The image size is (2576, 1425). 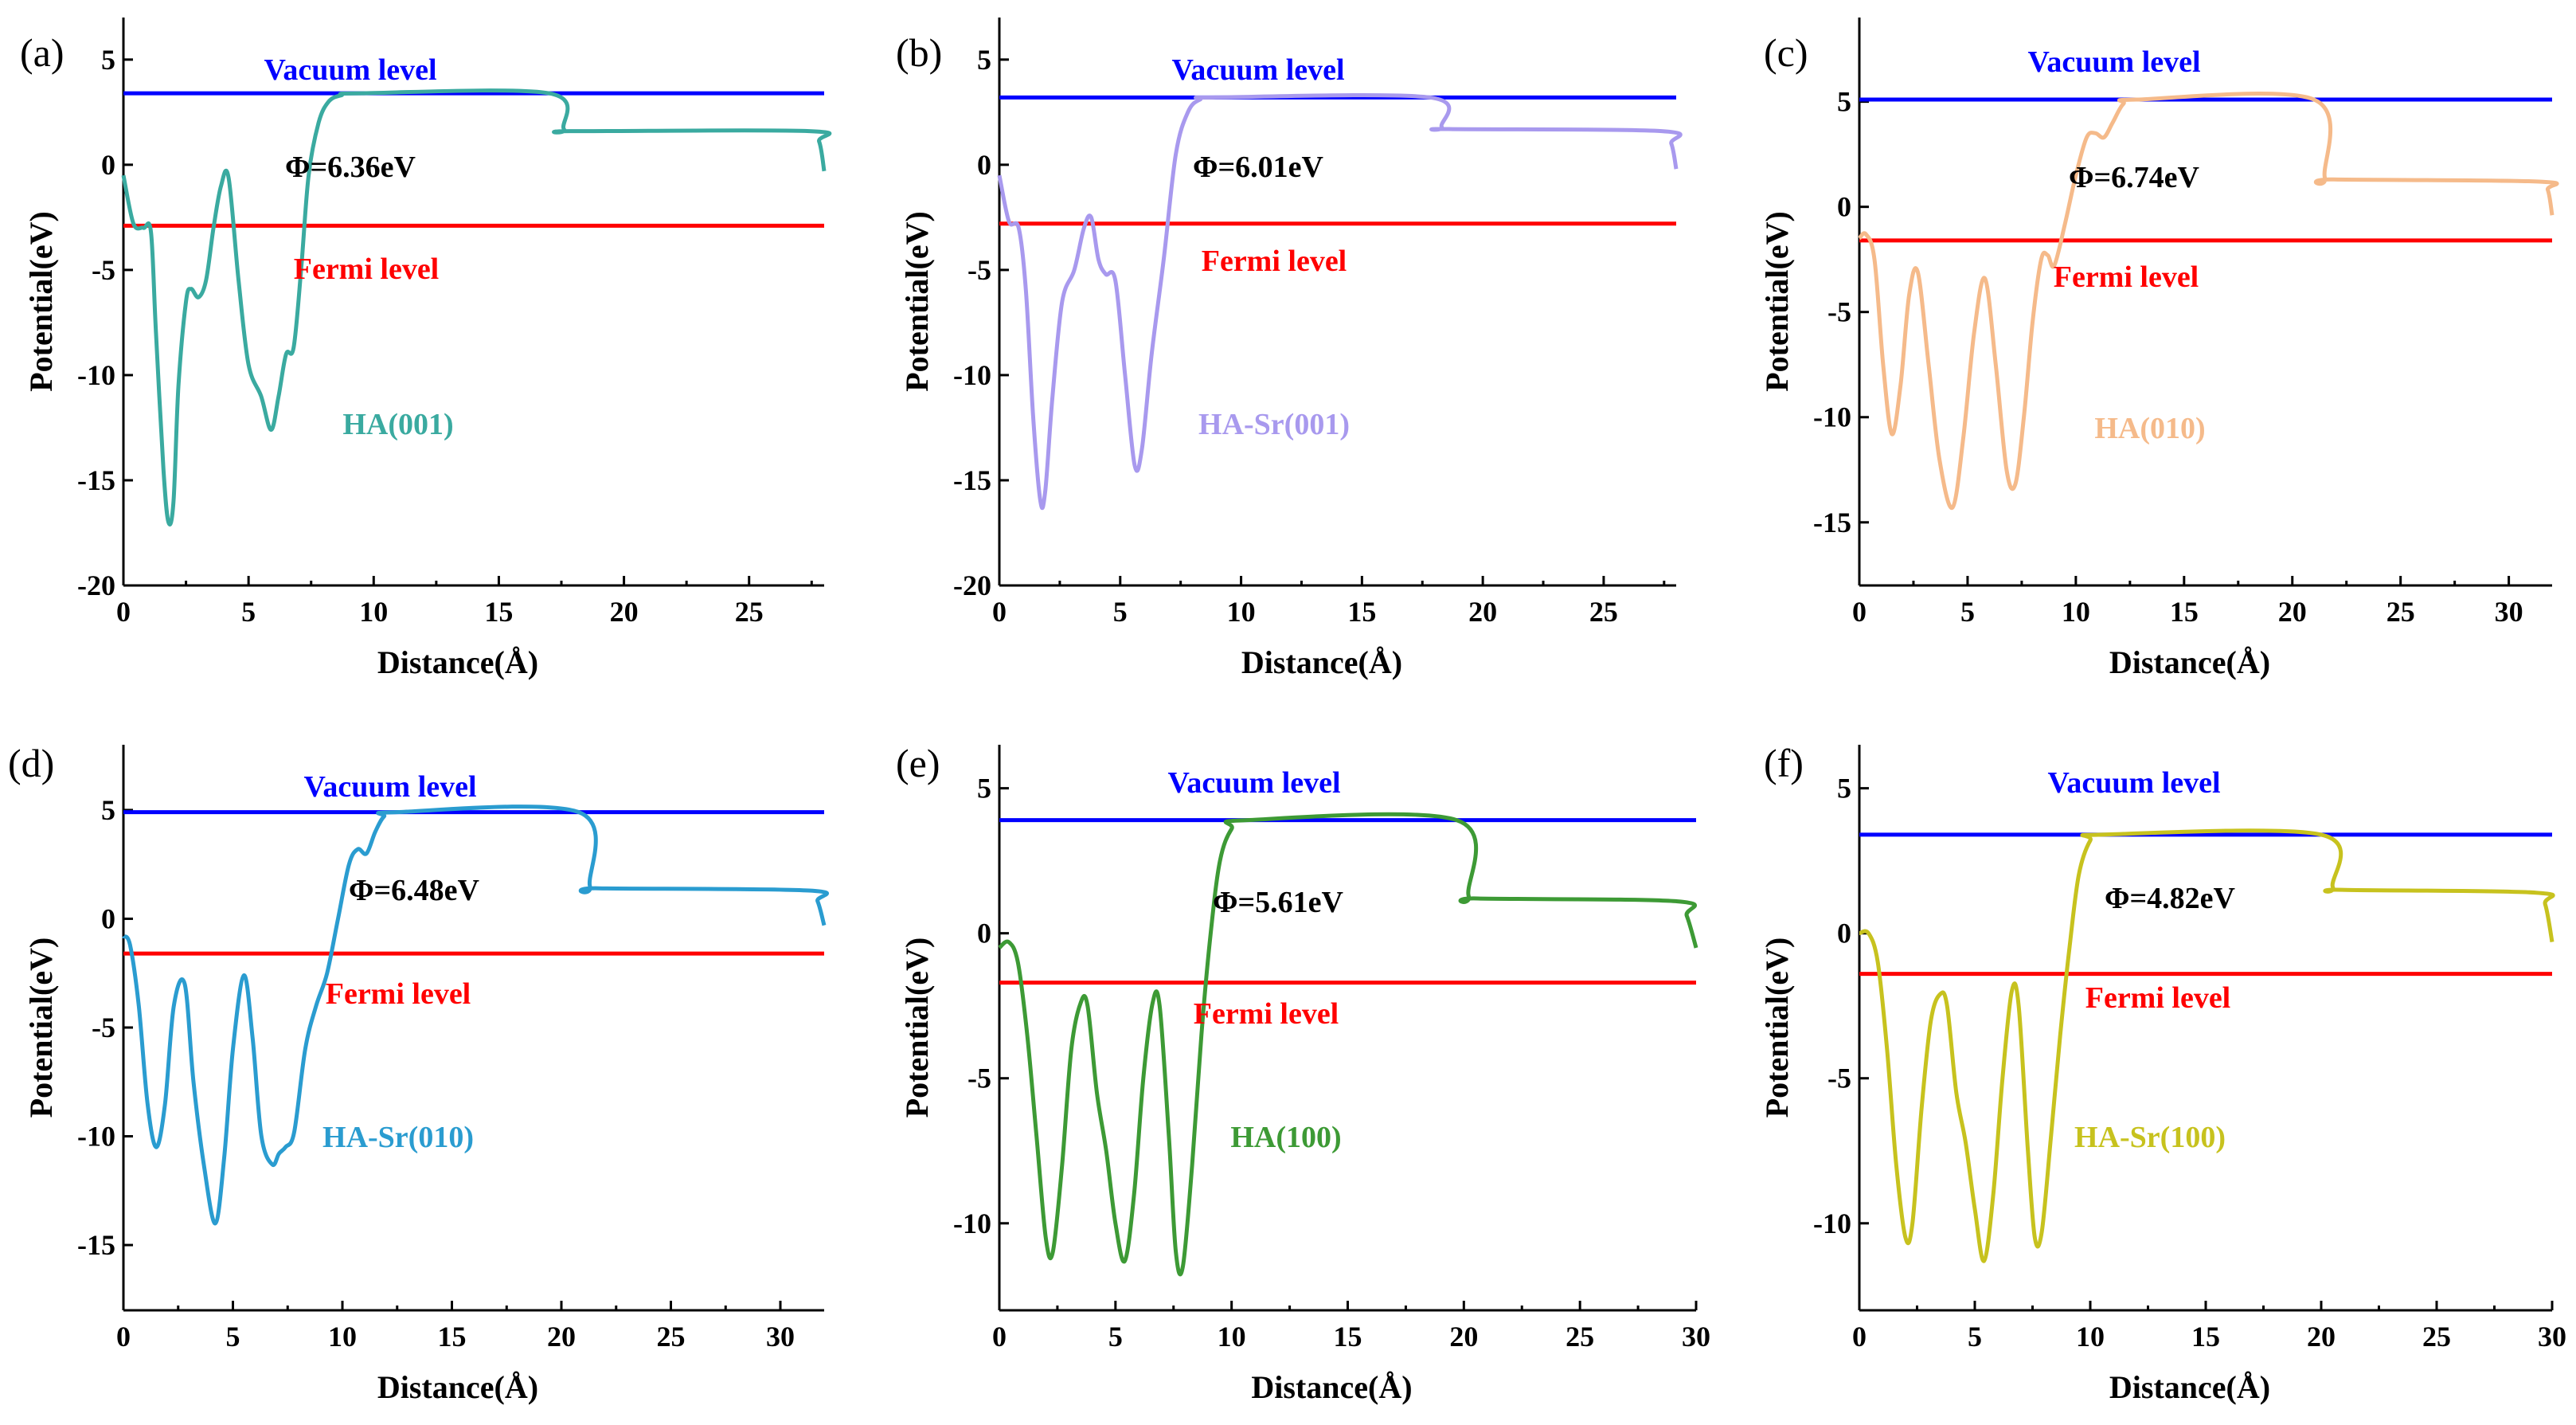 What do you see at coordinates (918, 763) in the screenshot?
I see `panel-label: (e)` at bounding box center [918, 763].